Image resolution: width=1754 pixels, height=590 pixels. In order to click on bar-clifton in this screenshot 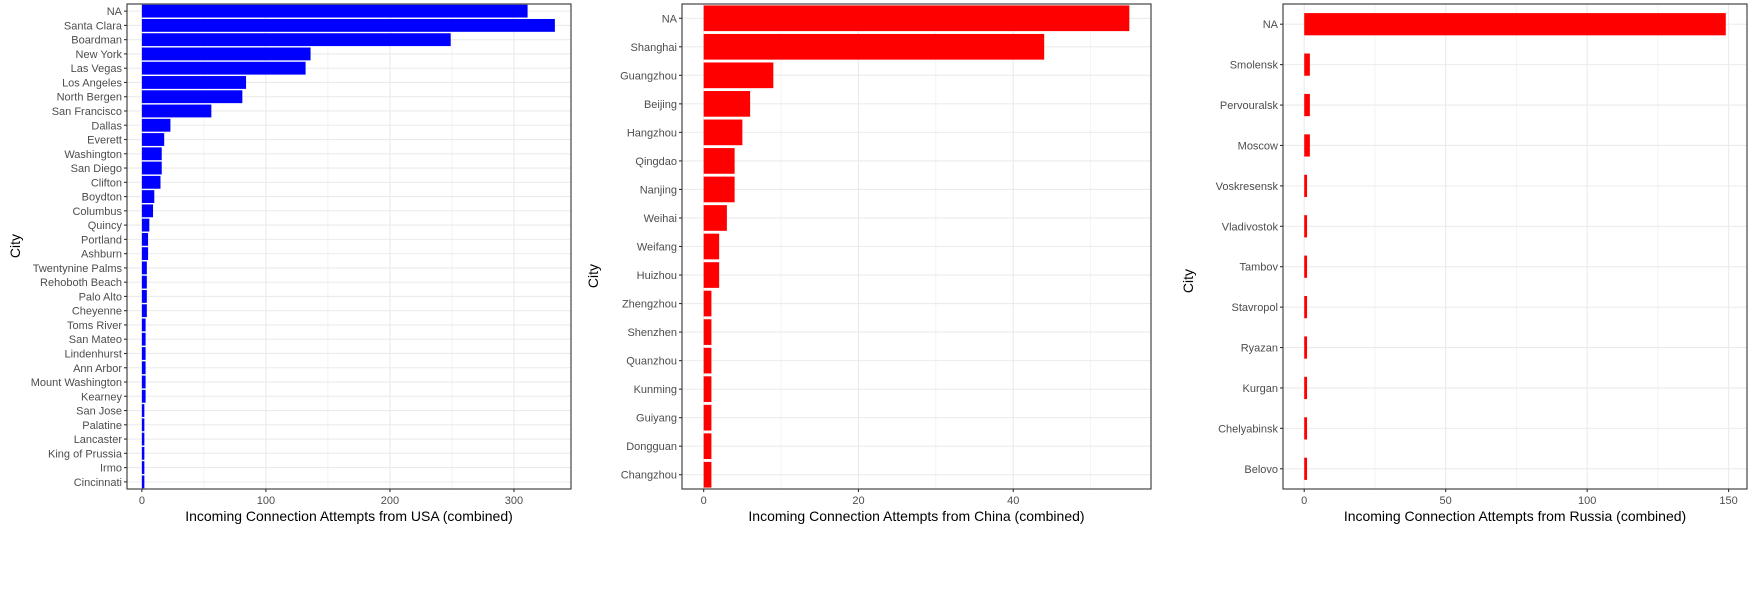, I will do `click(151, 182)`.